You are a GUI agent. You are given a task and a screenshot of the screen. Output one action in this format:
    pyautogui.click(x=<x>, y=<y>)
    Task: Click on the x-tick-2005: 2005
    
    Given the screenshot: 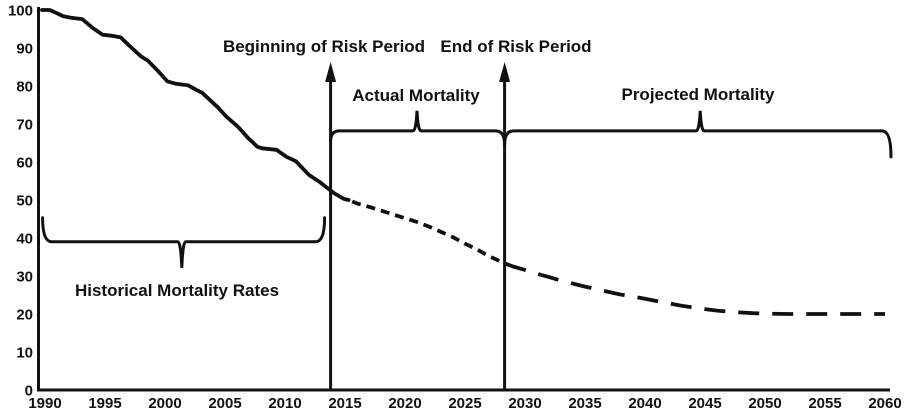 What is the action you would take?
    pyautogui.click(x=224, y=403)
    